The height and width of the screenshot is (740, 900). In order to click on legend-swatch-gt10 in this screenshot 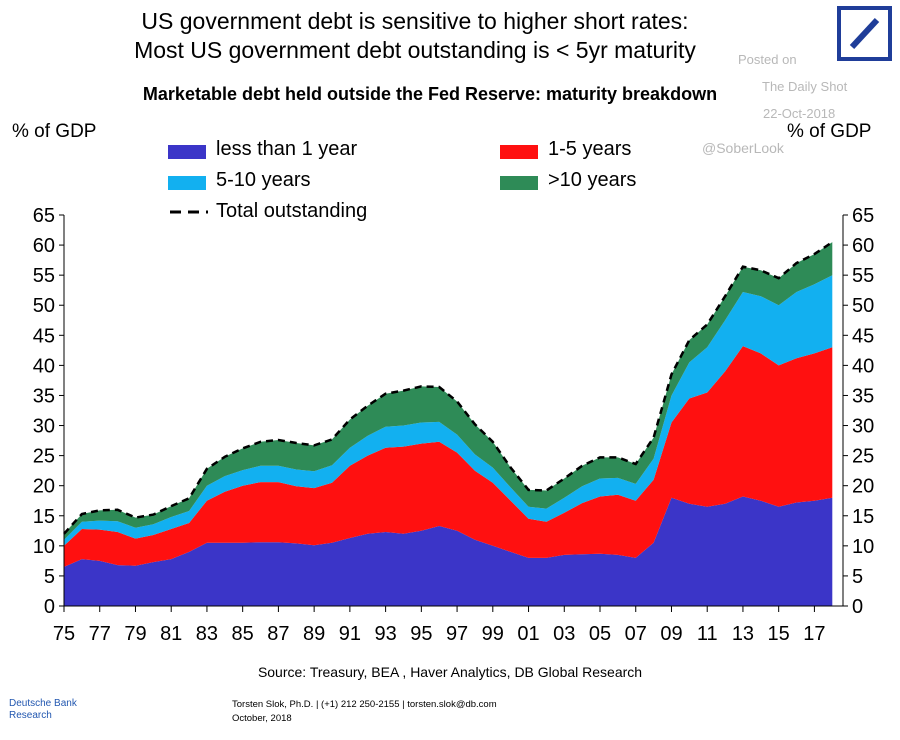, I will do `click(519, 183)`.